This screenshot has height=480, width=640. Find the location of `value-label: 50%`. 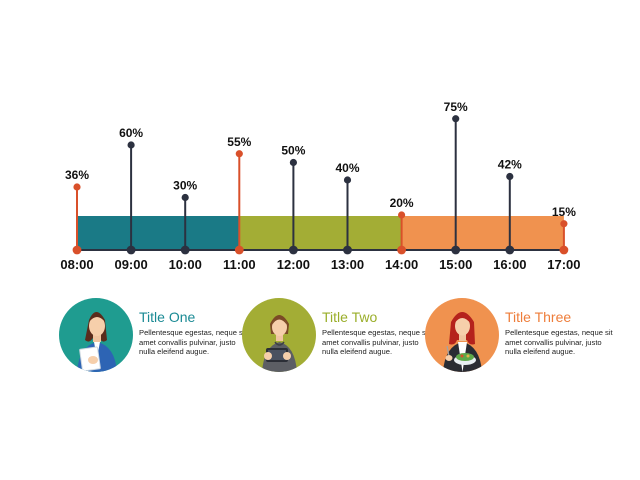

value-label: 50% is located at coordinates (293, 151).